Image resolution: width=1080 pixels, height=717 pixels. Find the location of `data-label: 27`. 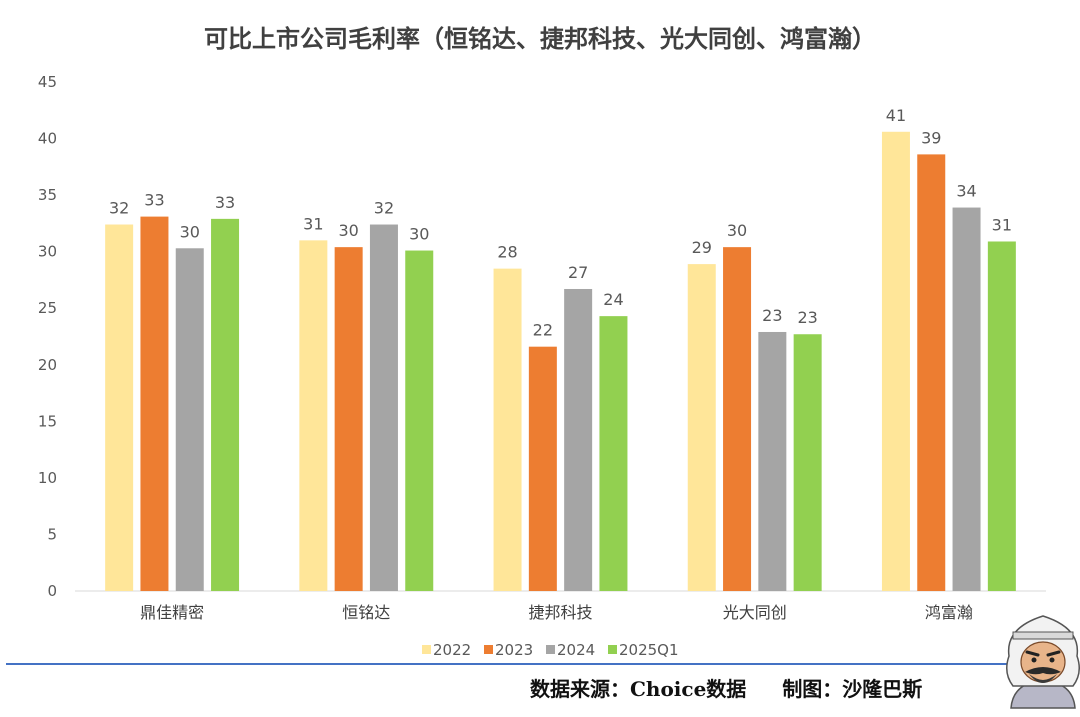

data-label: 27 is located at coordinates (578, 272).